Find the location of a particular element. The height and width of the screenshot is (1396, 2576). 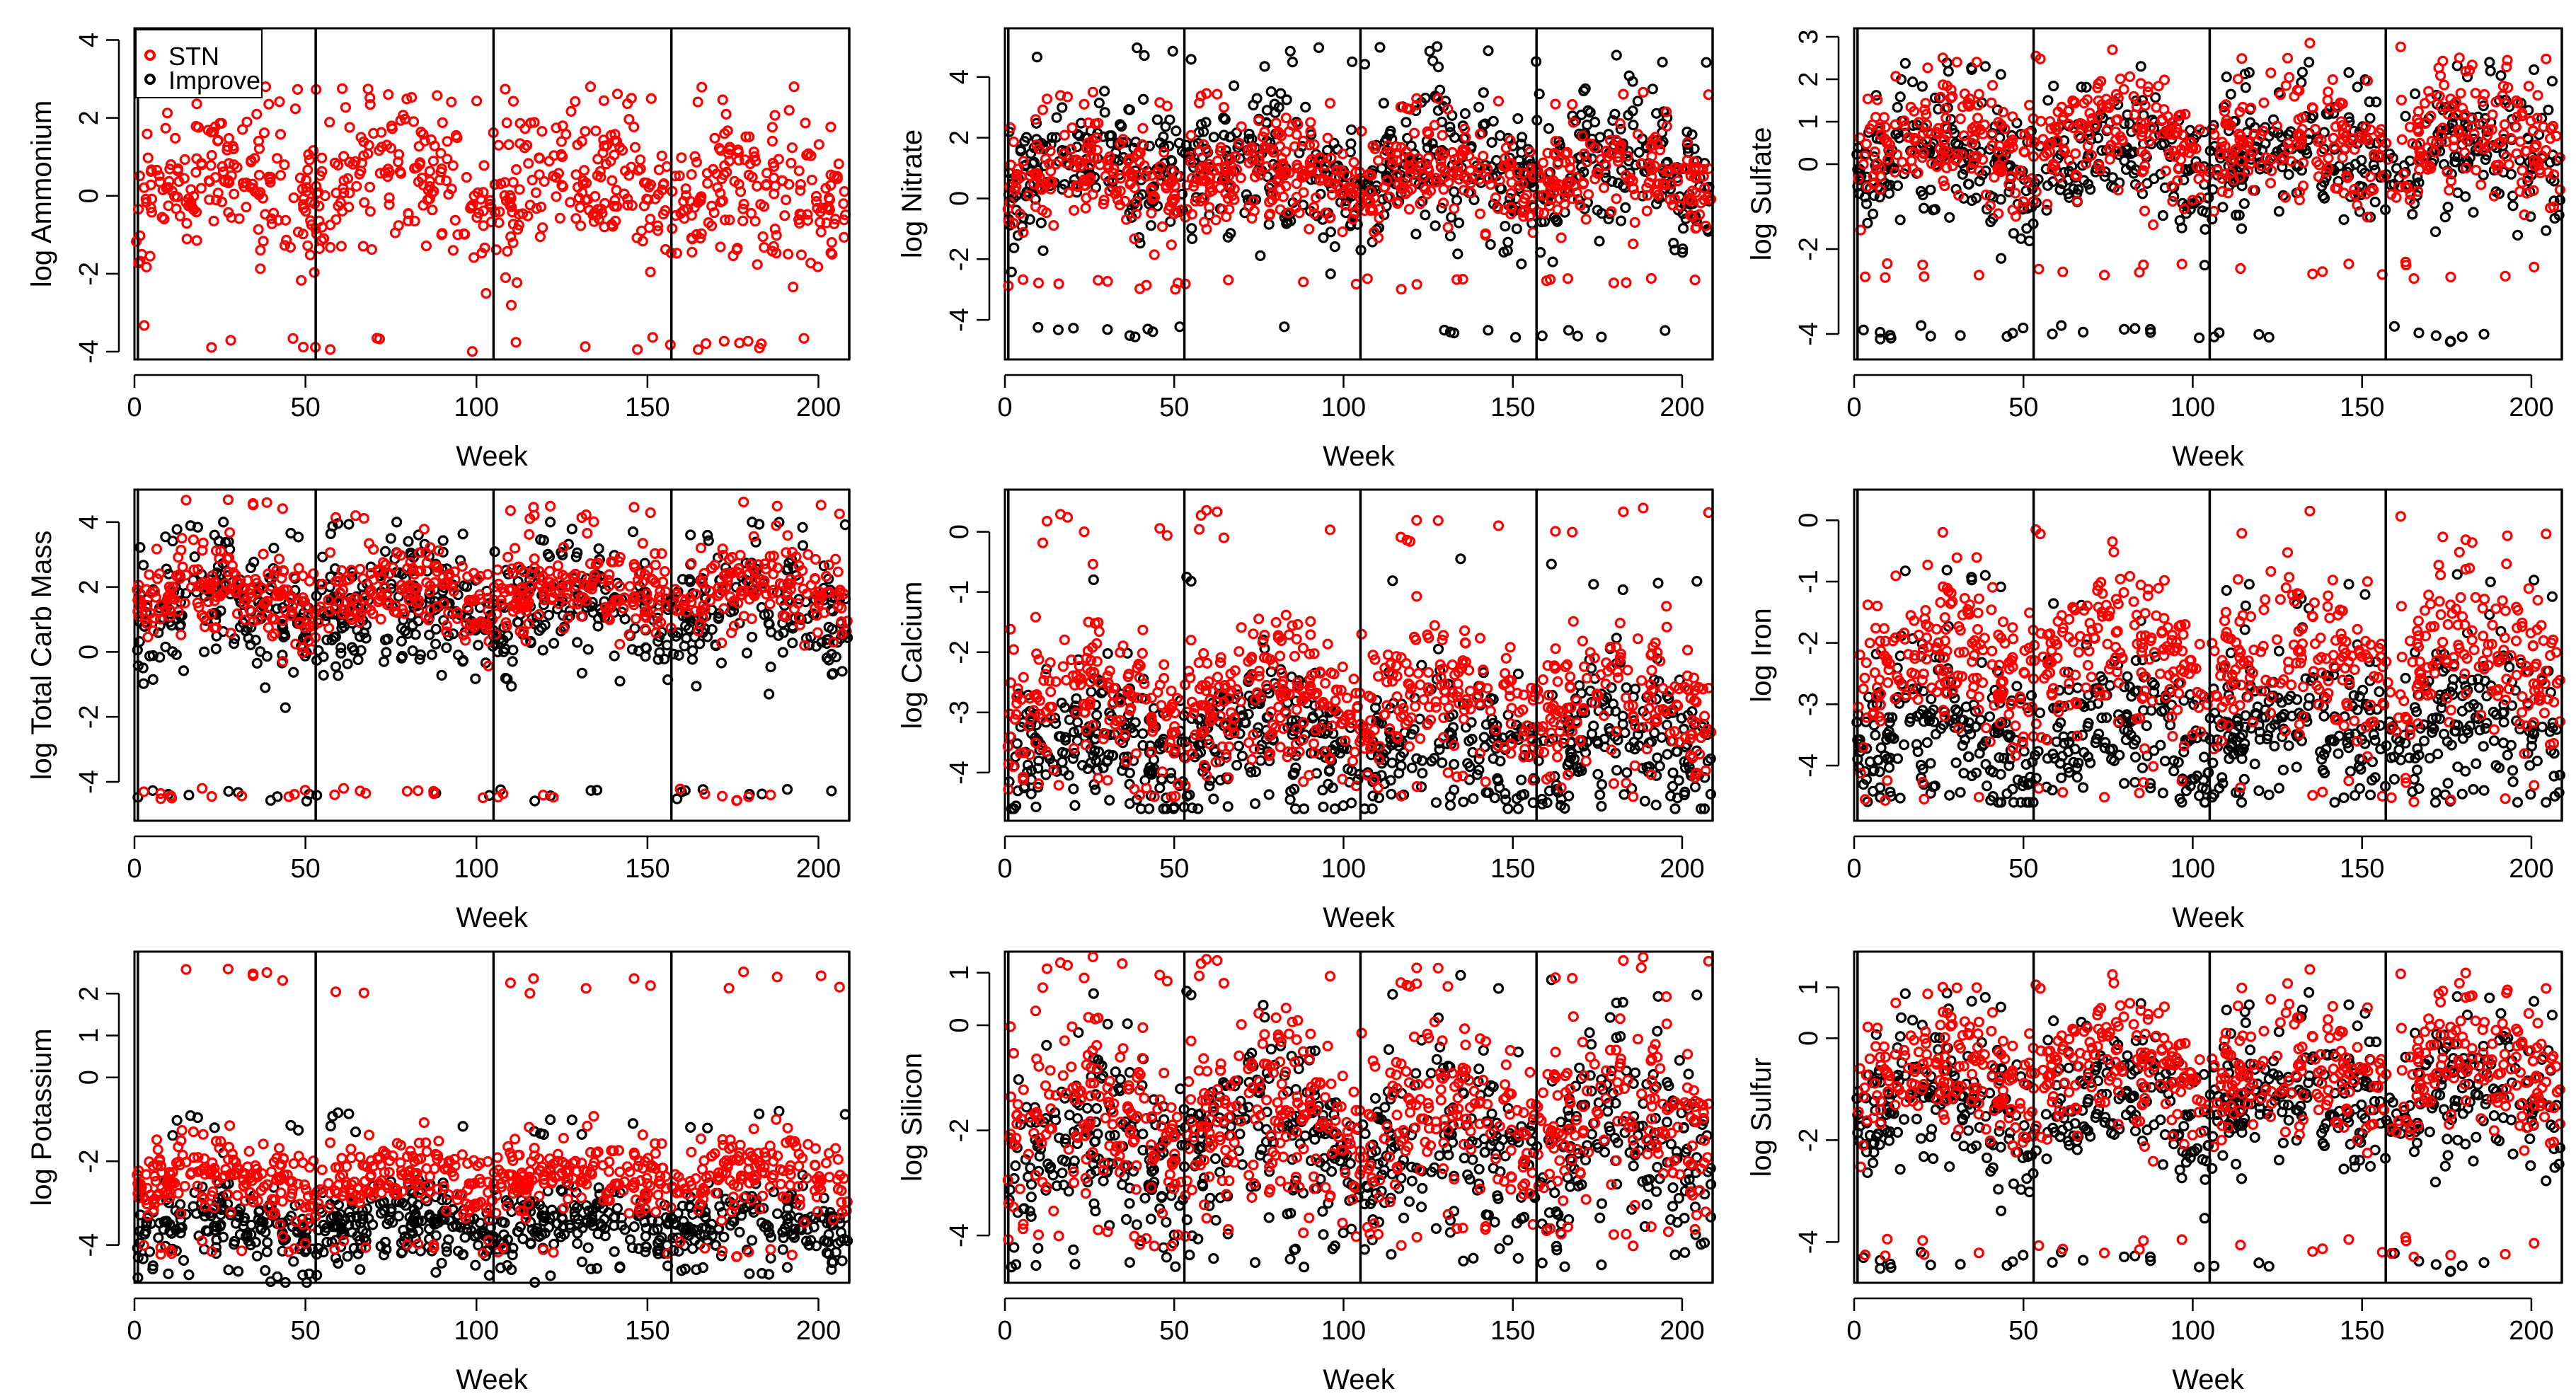

y-tick-label: 1 is located at coordinates (1809, 121).